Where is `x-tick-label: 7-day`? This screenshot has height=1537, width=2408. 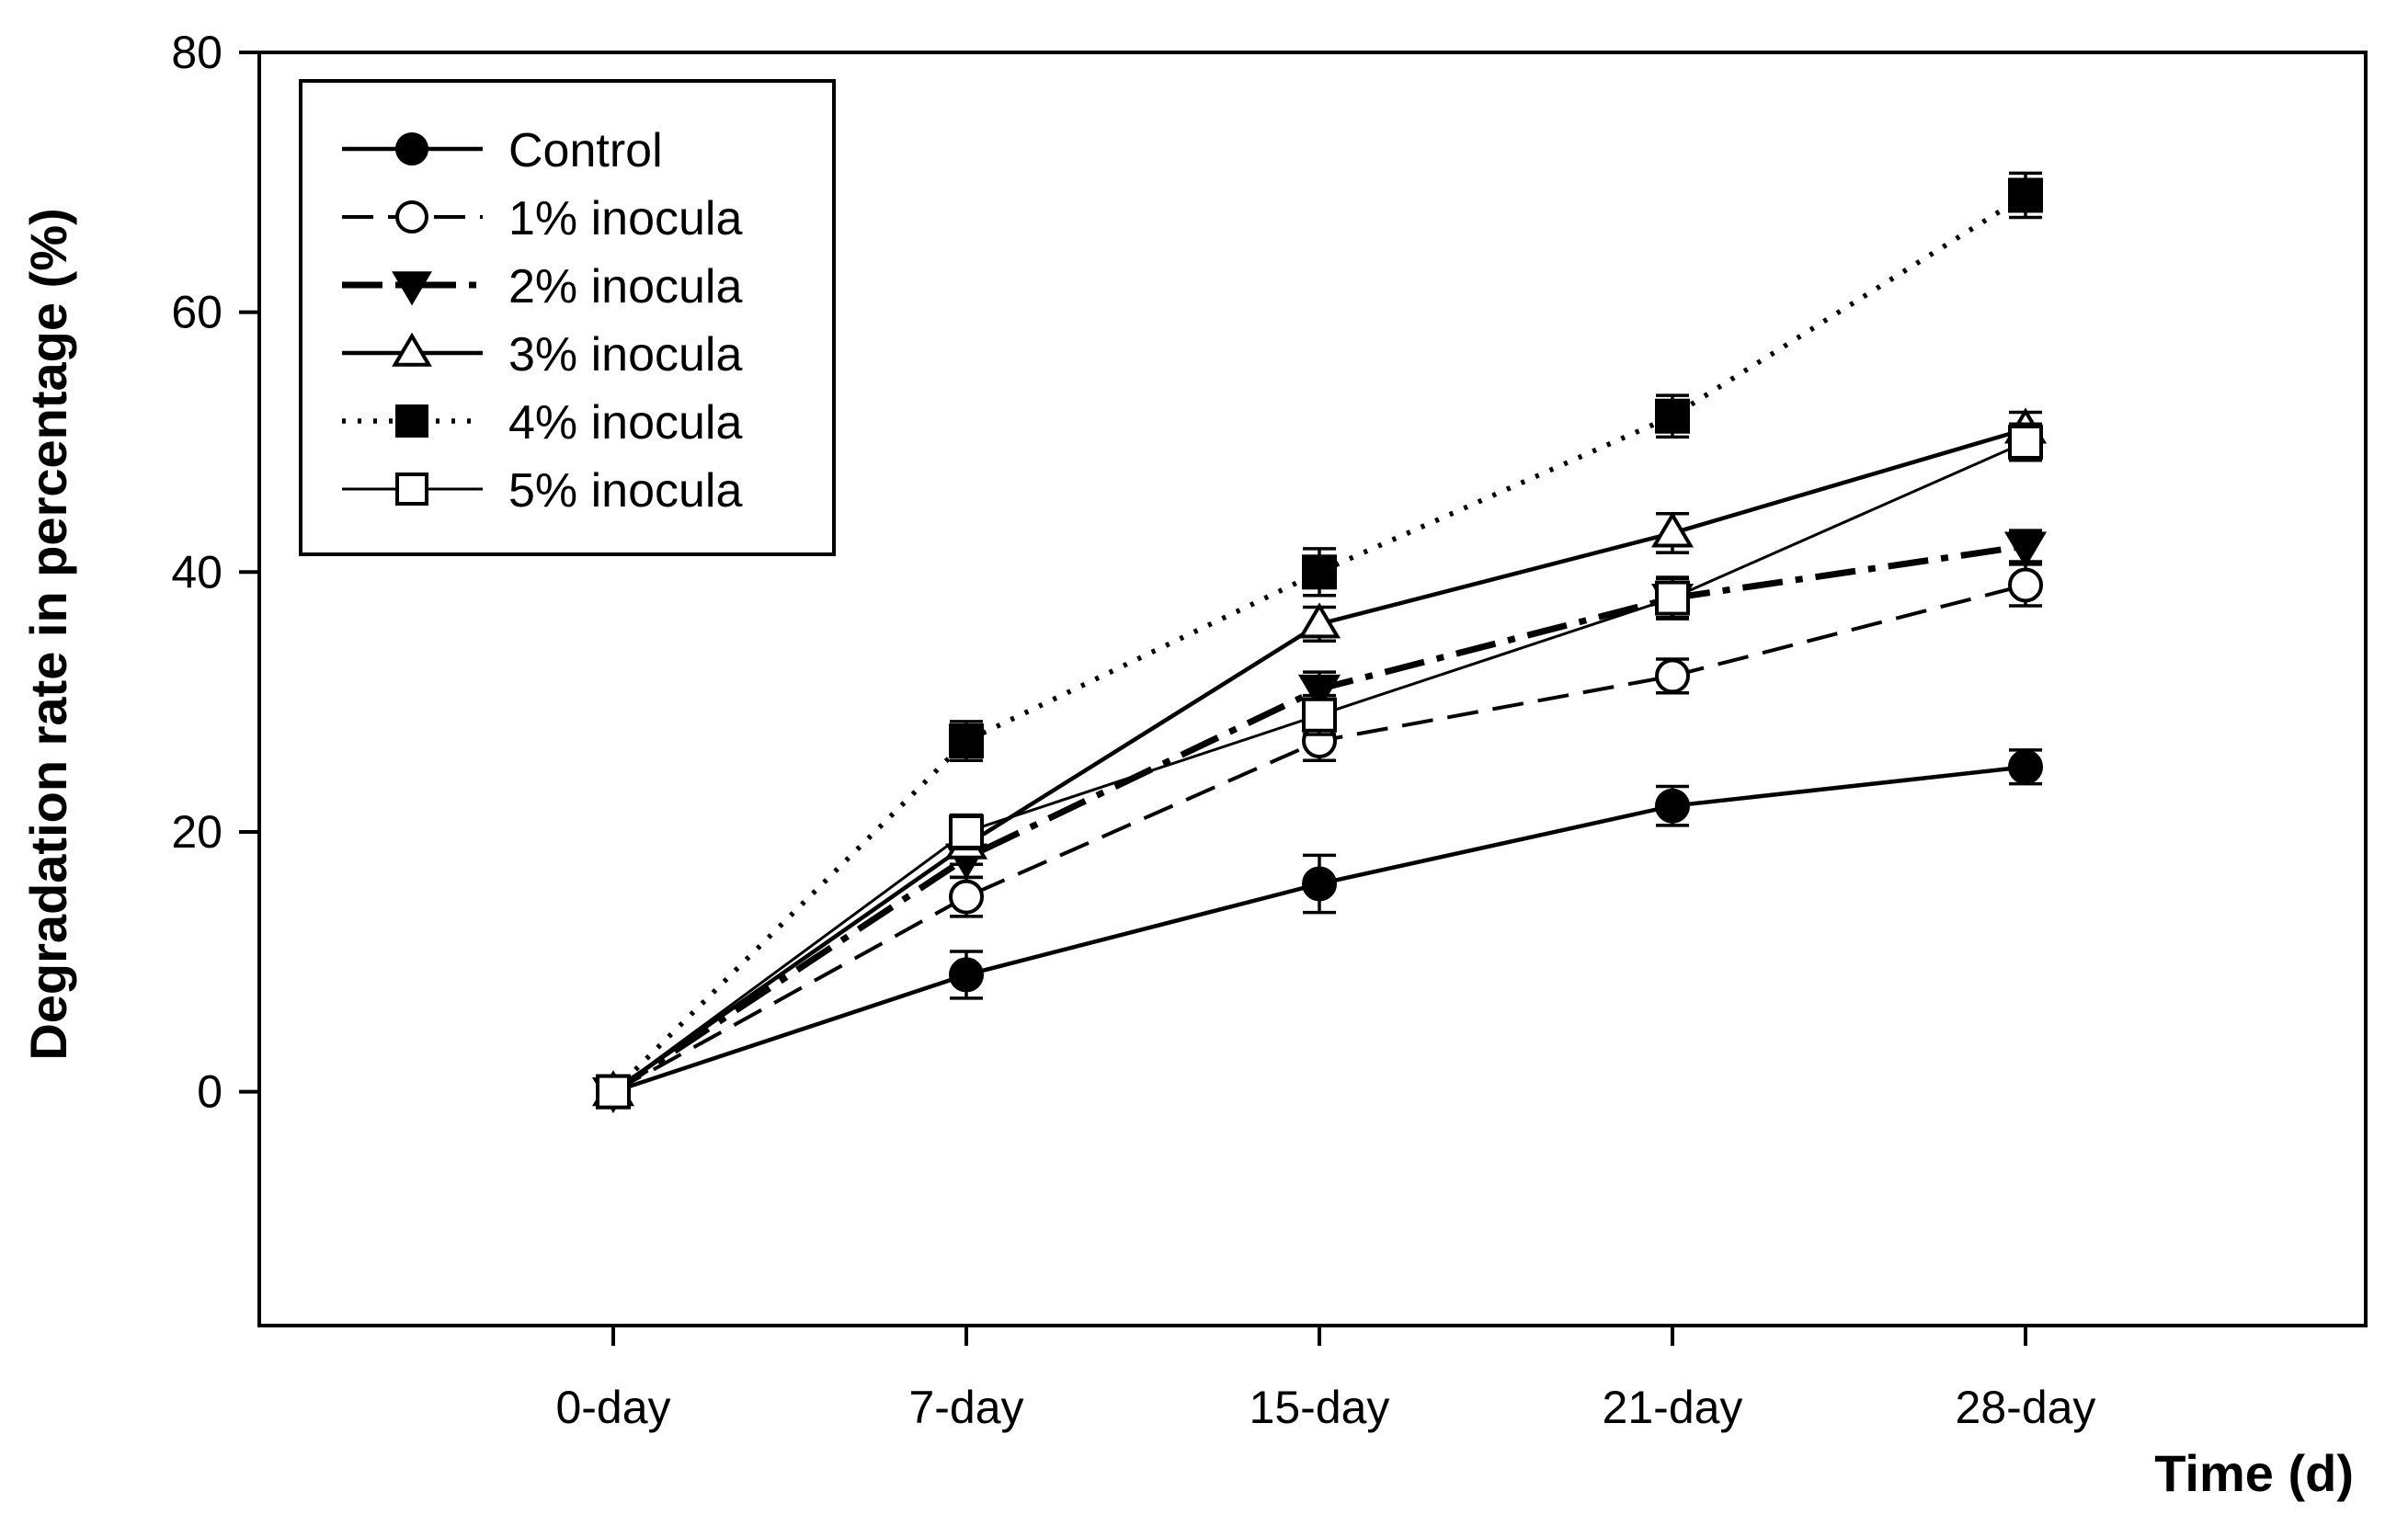
x-tick-label: 7-day is located at coordinates (966, 1407).